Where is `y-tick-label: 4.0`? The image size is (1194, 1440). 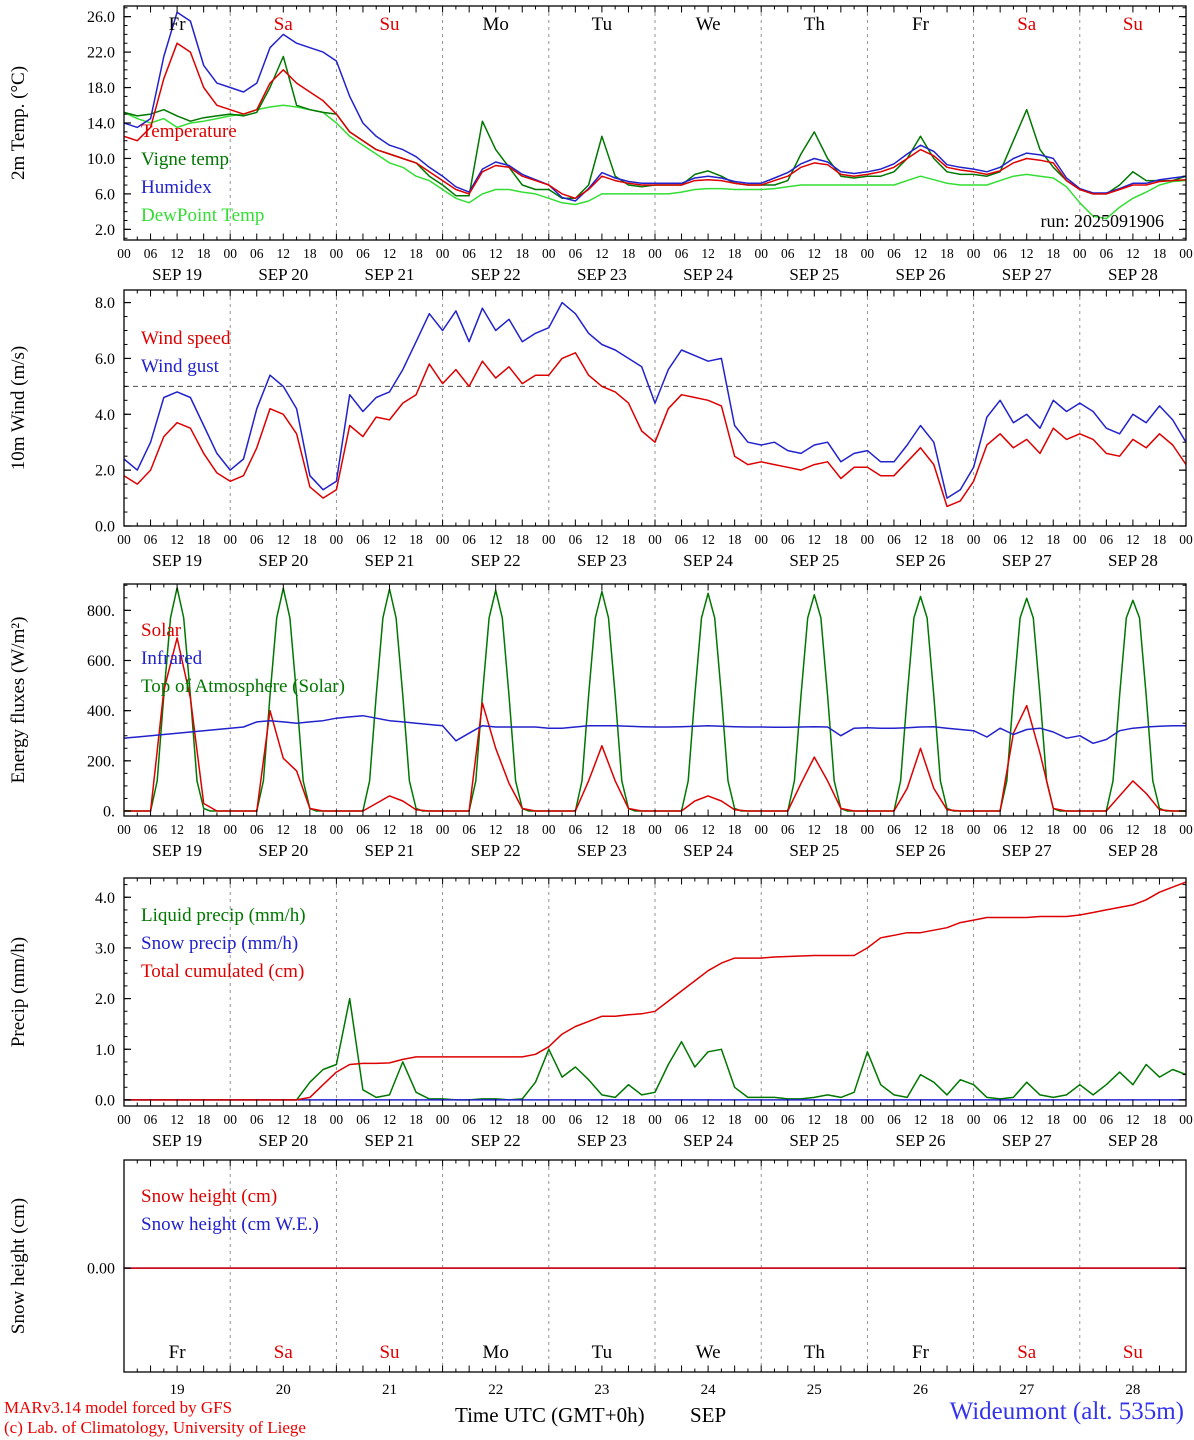 y-tick-label: 4.0 is located at coordinates (105, 415).